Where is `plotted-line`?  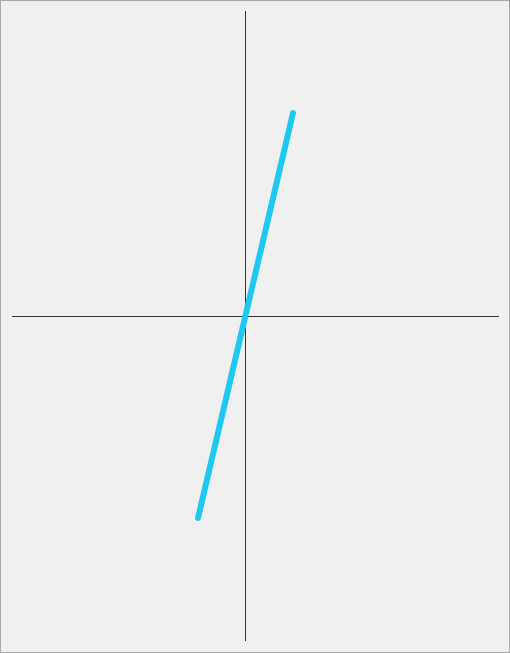 plotted-line is located at coordinates (245, 315).